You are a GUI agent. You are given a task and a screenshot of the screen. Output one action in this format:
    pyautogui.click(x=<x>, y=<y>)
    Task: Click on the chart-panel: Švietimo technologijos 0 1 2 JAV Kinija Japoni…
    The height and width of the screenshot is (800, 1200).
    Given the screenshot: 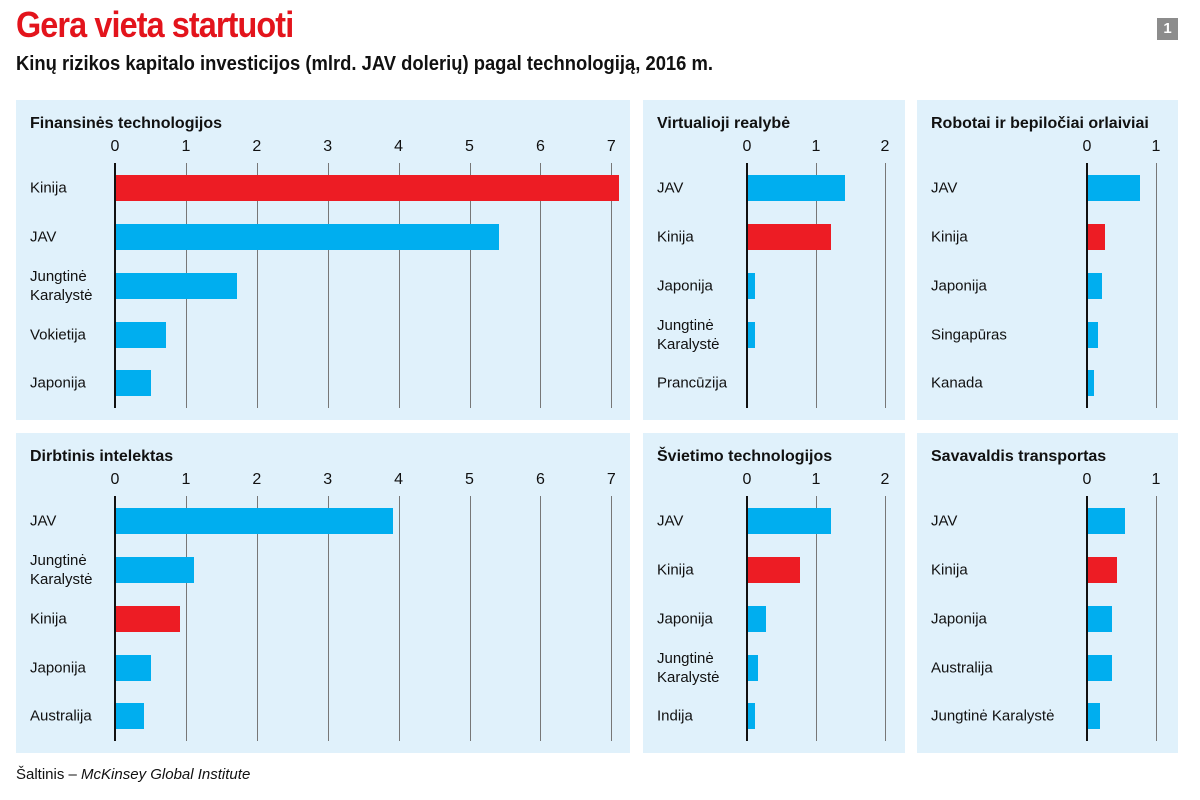 What is the action you would take?
    pyautogui.click(x=774, y=593)
    